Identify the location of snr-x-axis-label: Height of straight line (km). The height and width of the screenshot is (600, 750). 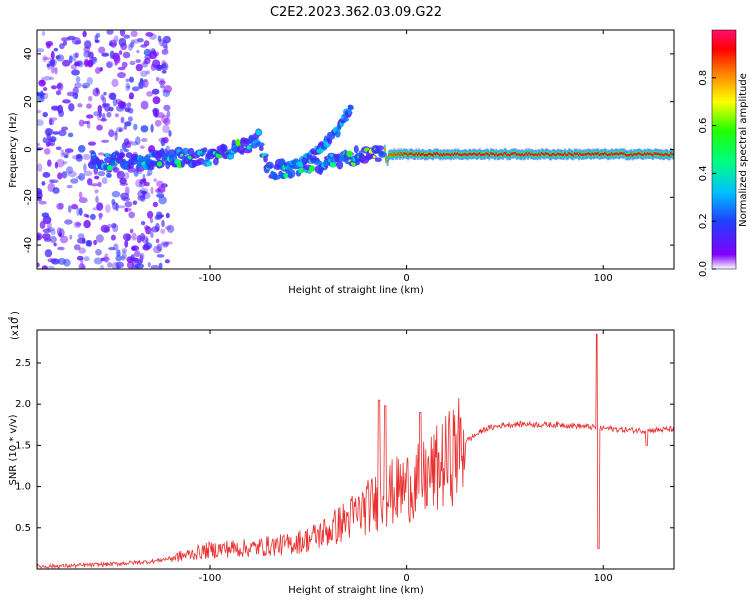
(356, 590).